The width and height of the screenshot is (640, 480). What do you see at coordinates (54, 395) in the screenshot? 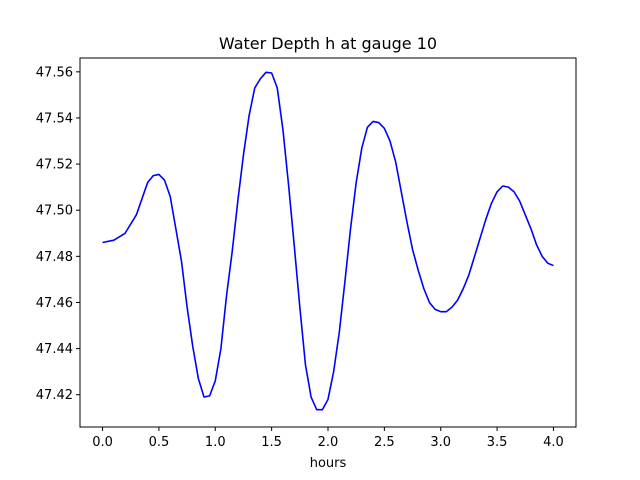
I see `y-tick-label: 47.42` at bounding box center [54, 395].